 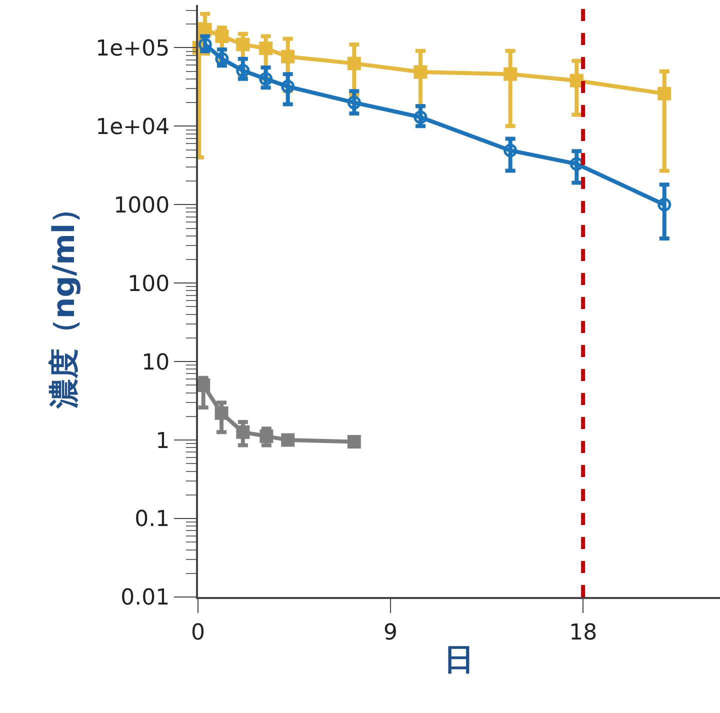 I want to click on y-axis-title: 濃度（ng/ml）, so click(x=64, y=301).